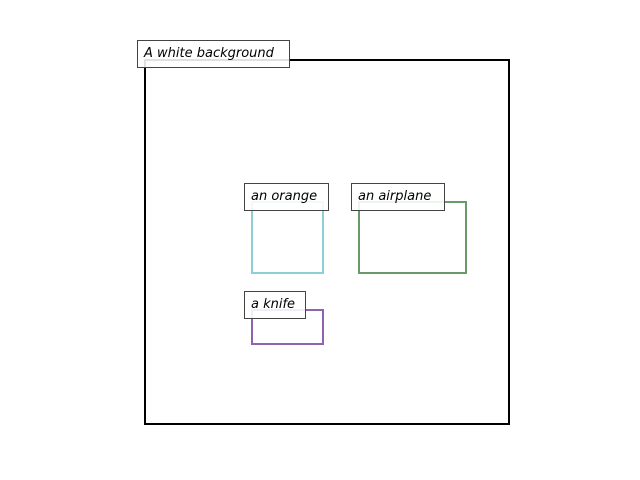  I want to click on background-label: A white background, so click(213, 54).